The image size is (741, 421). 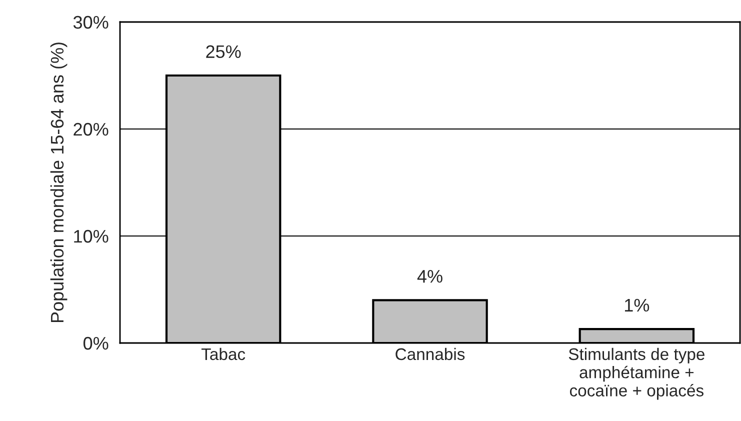 What do you see at coordinates (91, 129) in the screenshot?
I see `y-tick-label: 20%` at bounding box center [91, 129].